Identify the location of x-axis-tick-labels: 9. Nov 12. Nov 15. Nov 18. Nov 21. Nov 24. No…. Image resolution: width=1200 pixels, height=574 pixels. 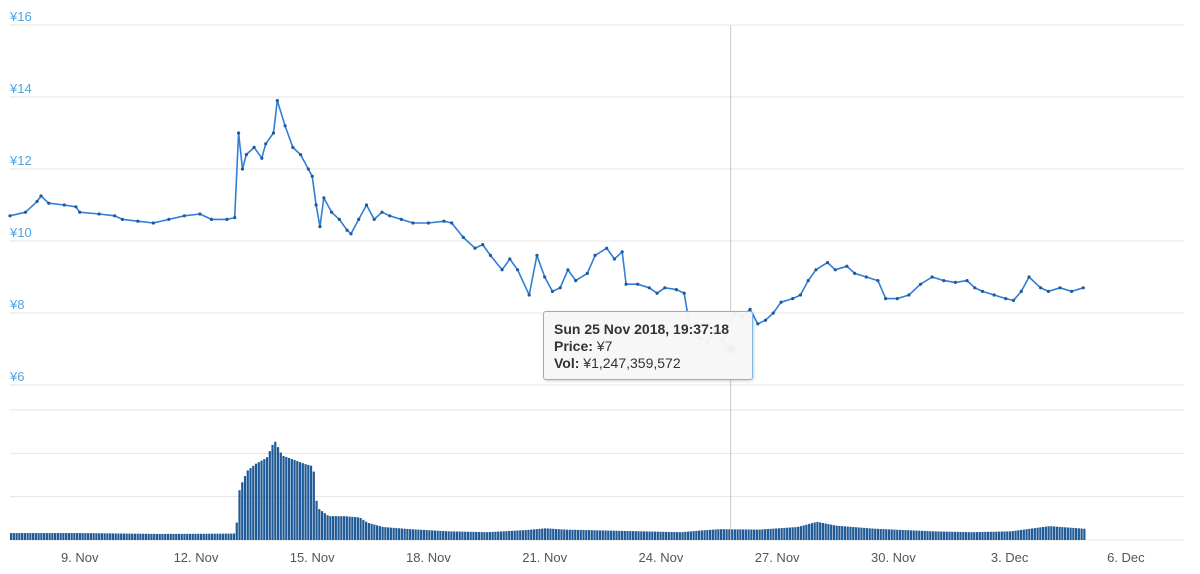
(603, 557).